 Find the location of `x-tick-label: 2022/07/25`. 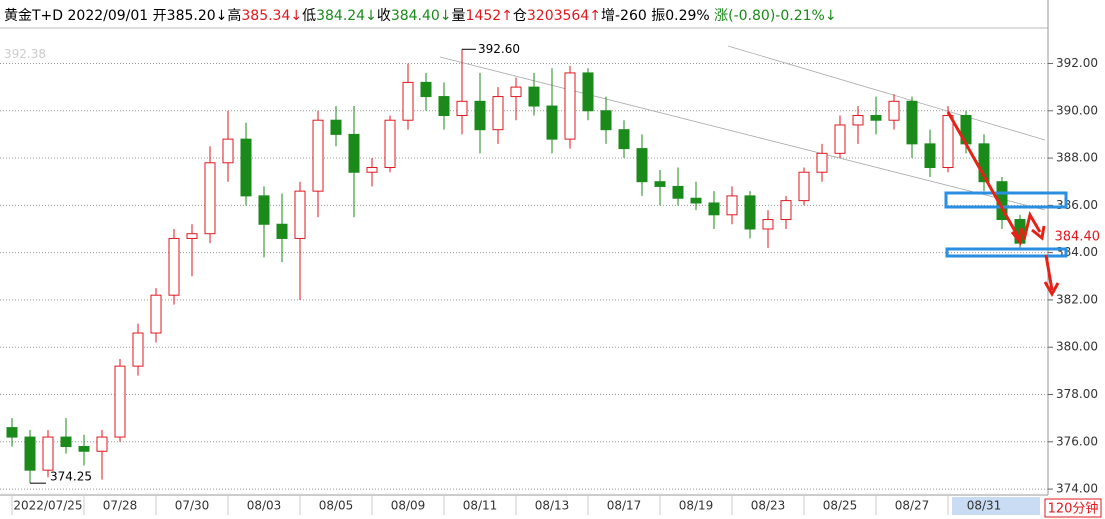

x-tick-label: 2022/07/25 is located at coordinates (47, 506).